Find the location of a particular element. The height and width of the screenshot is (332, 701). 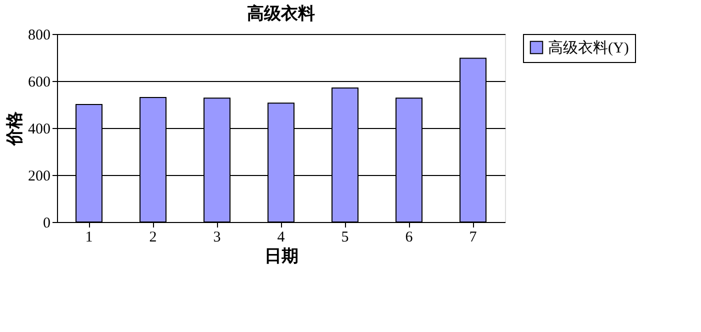

x-tick-label: 5 is located at coordinates (345, 238).